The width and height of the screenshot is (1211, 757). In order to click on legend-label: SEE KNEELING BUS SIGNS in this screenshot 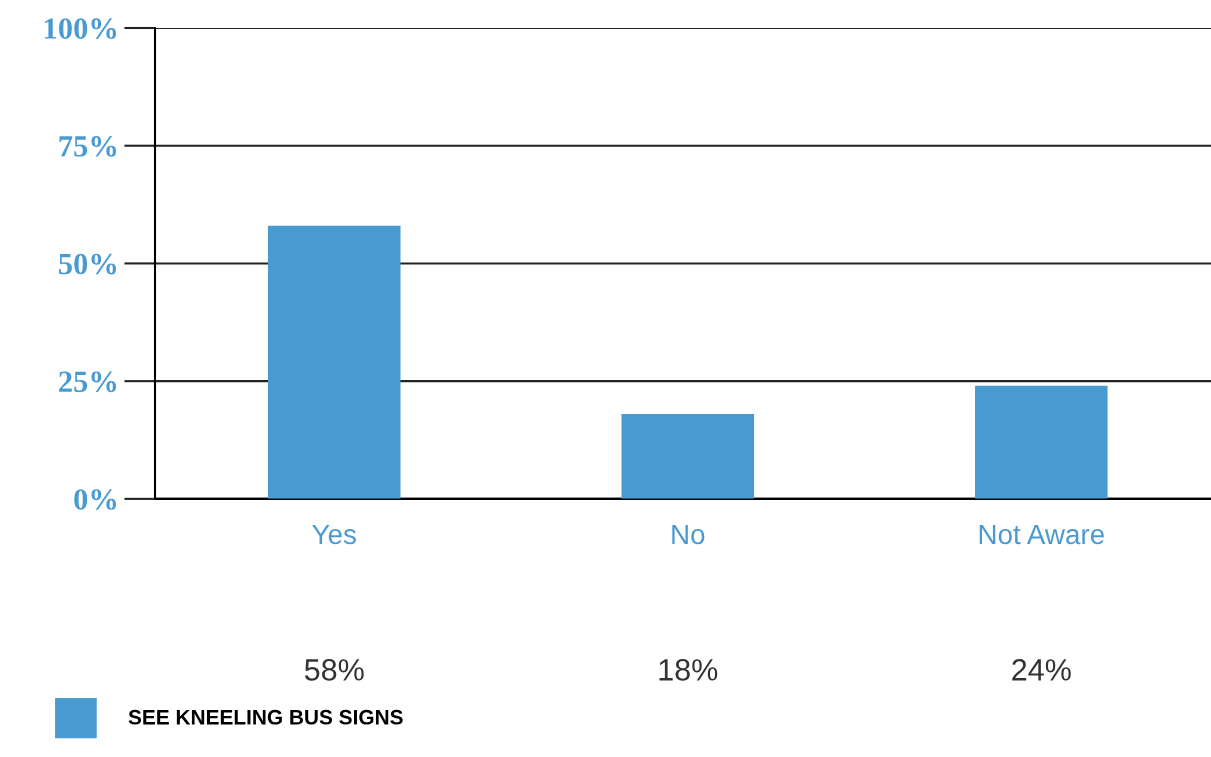, I will do `click(265, 717)`.